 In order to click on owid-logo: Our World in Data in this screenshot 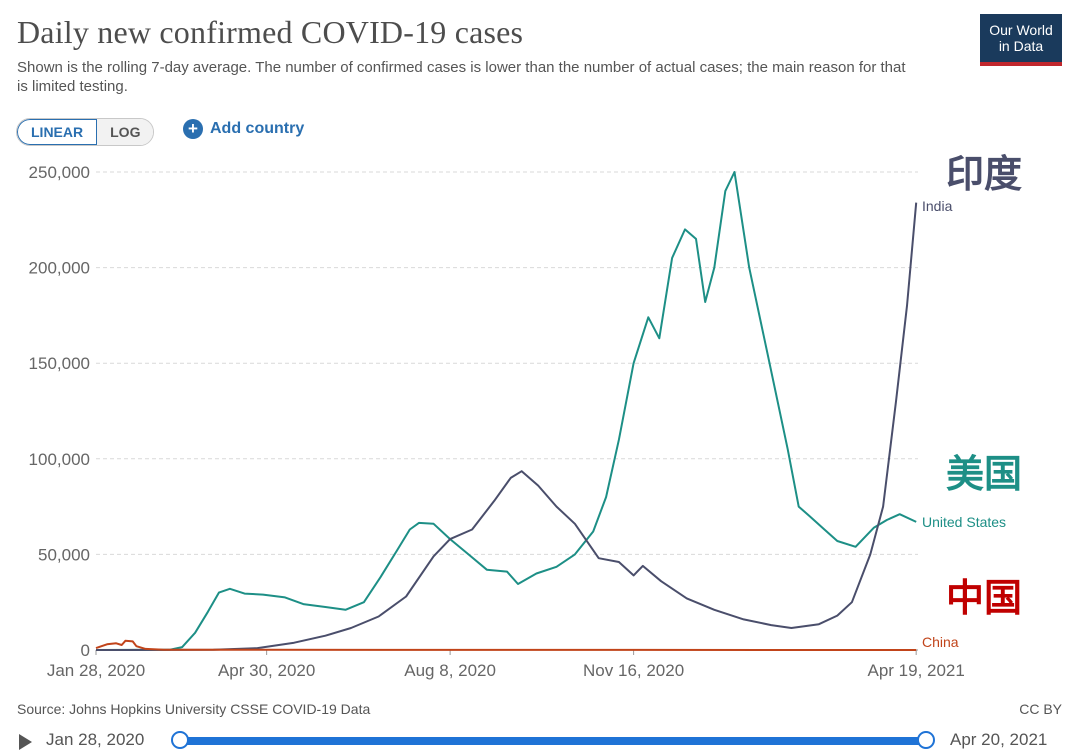, I will do `click(1021, 40)`.